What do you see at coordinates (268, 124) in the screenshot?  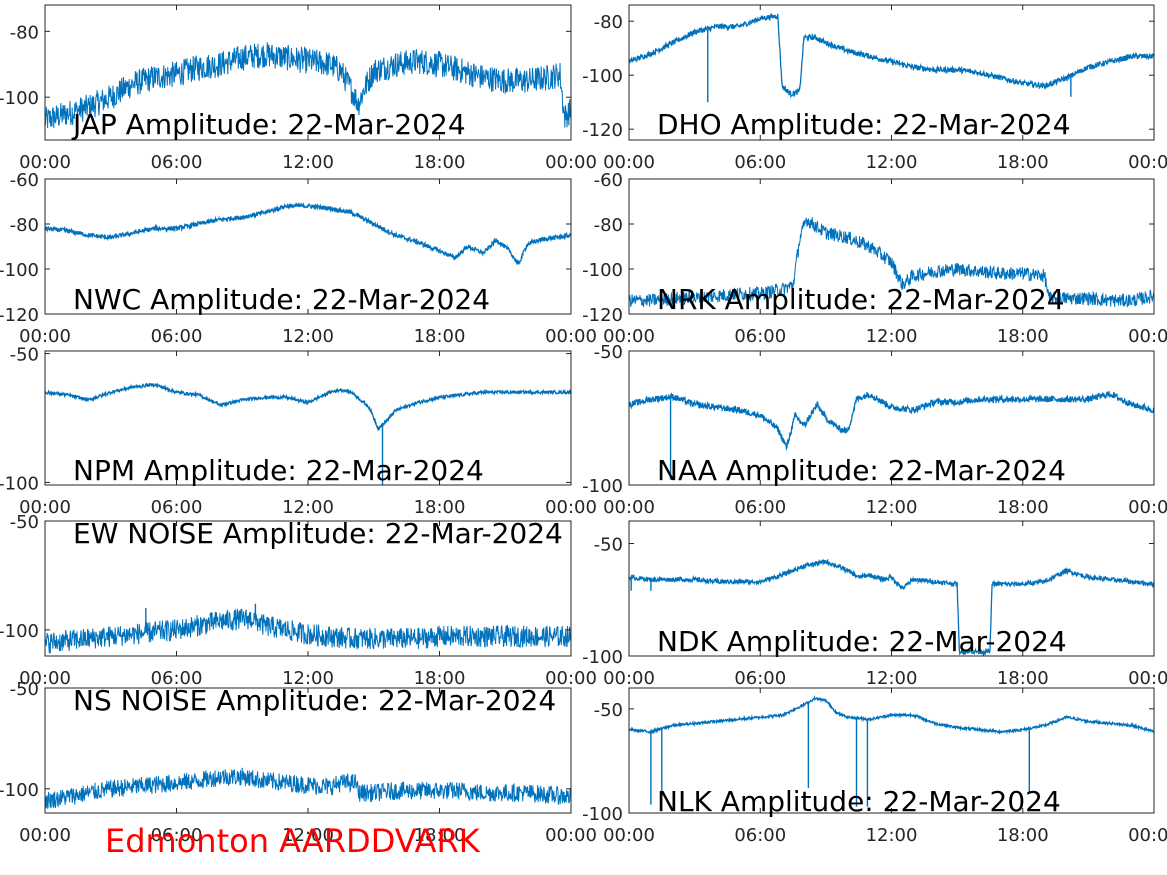 I see `panel-title: JAP Amplitude: 22-Mar-2024` at bounding box center [268, 124].